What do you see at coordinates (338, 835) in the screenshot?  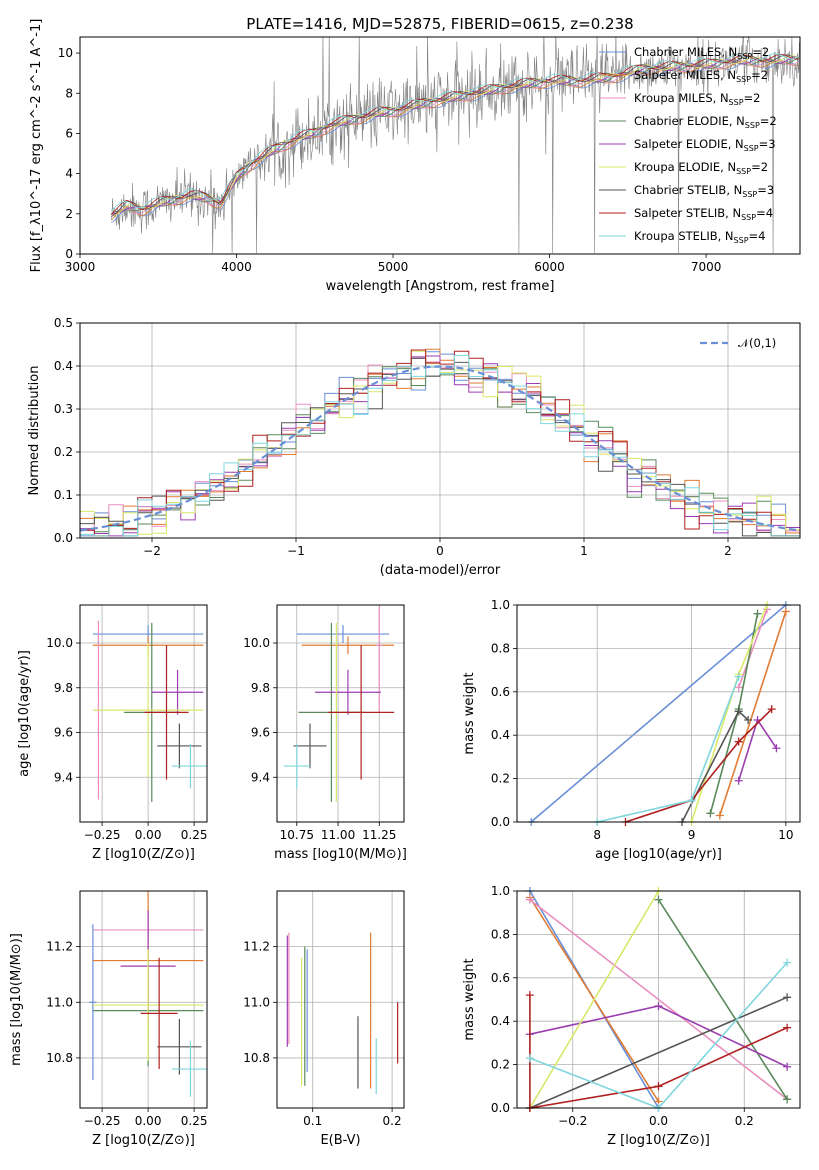 I see `x-tick-label: 11.00` at bounding box center [338, 835].